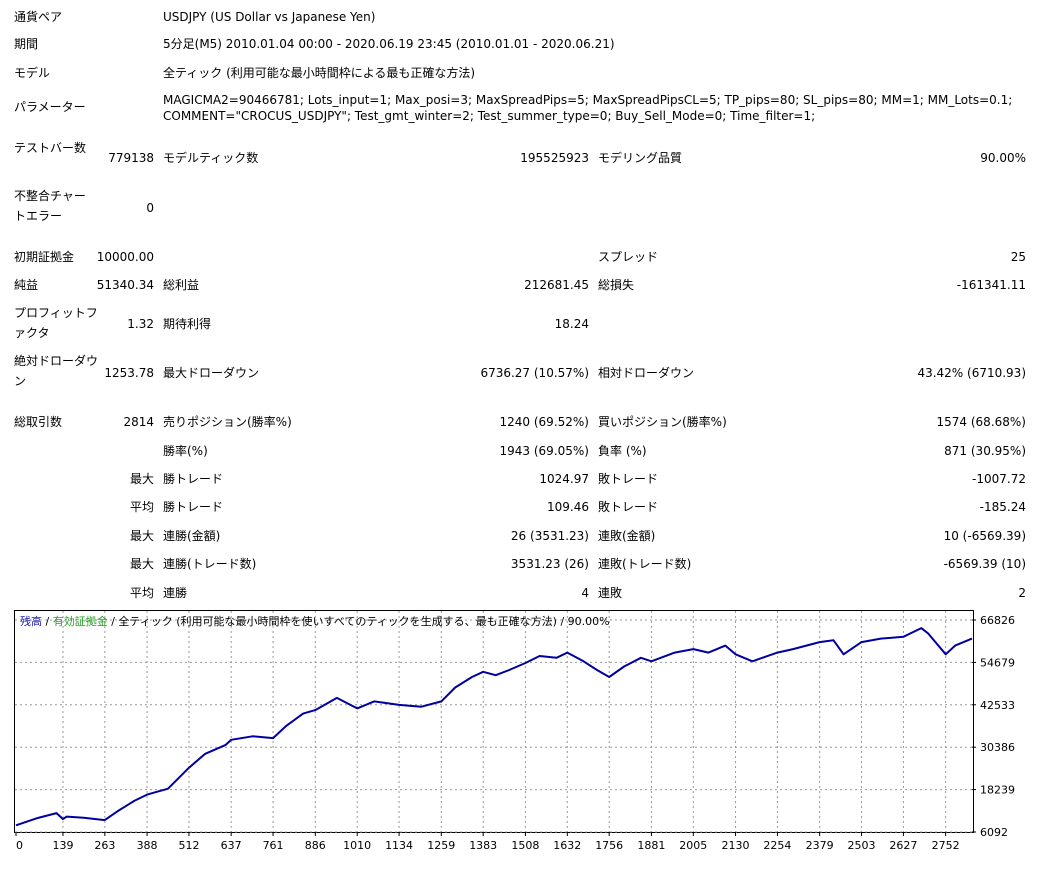 Image resolution: width=1044 pixels, height=890 pixels. What do you see at coordinates (984, 564) in the screenshot?
I see `max-cons-lossamt-value: -6569.39 (10)` at bounding box center [984, 564].